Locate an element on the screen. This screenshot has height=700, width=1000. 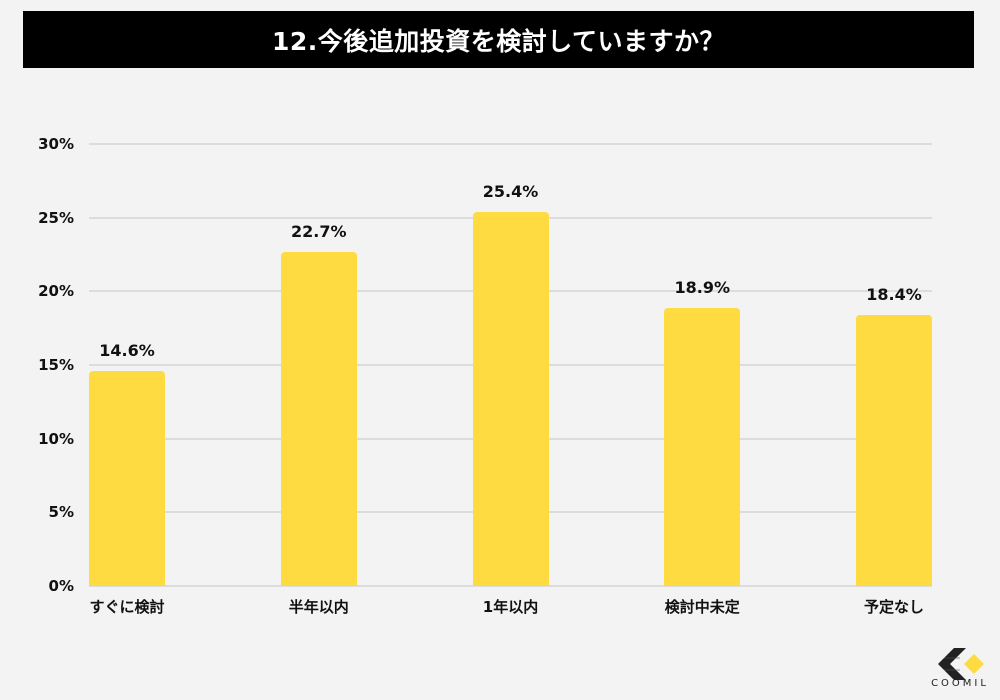
x-axis-category-label: 1年以内 is located at coordinates (510, 607).